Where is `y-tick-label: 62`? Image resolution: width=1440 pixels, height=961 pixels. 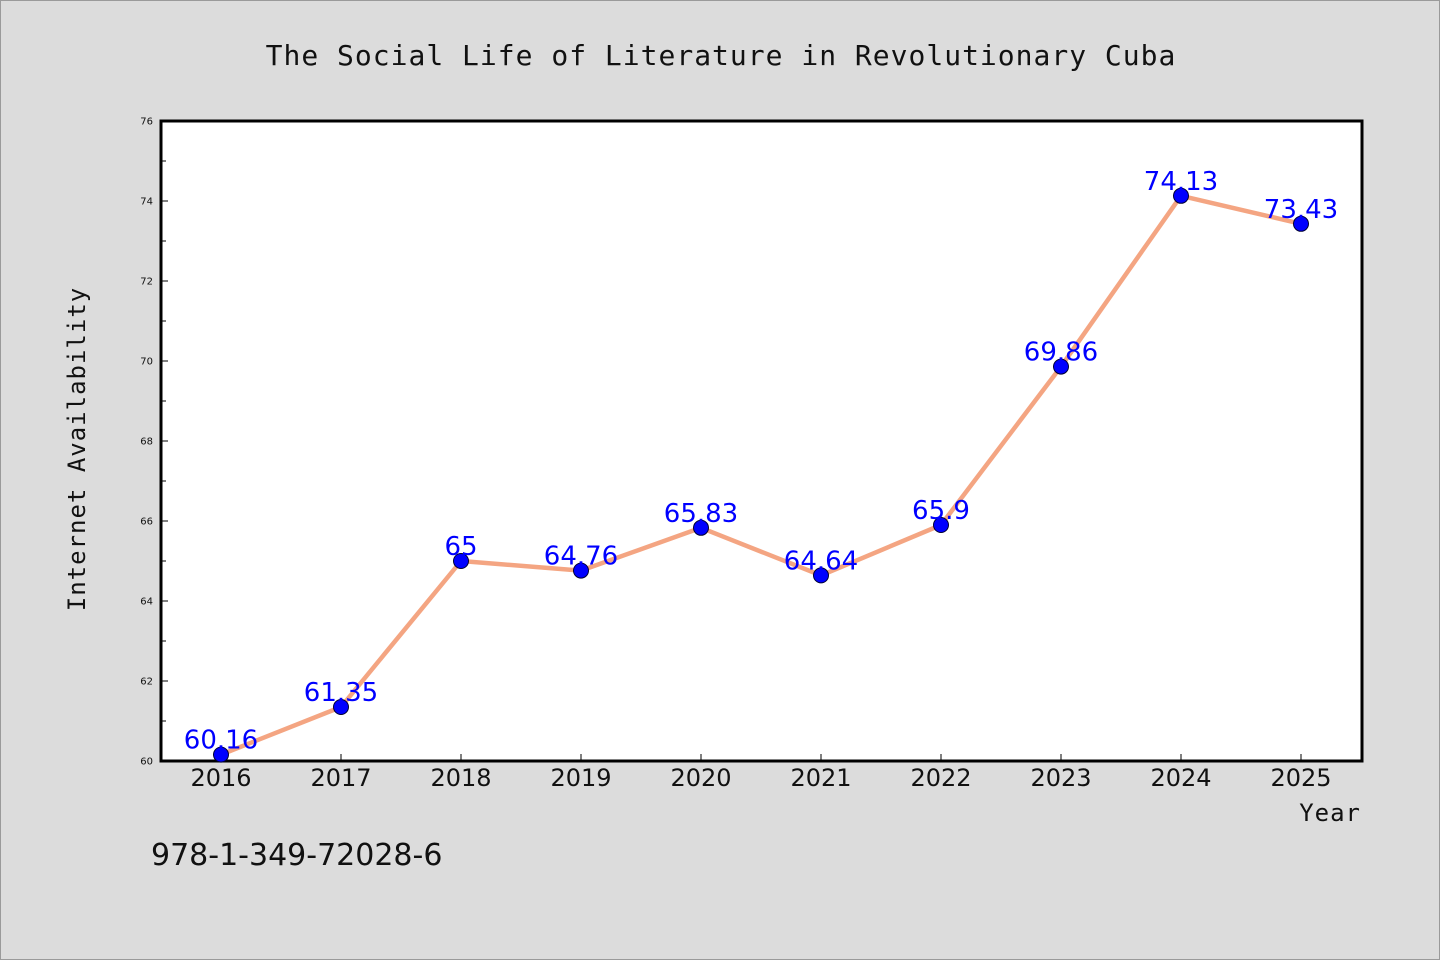
y-tick-label: 62 is located at coordinates (146, 682).